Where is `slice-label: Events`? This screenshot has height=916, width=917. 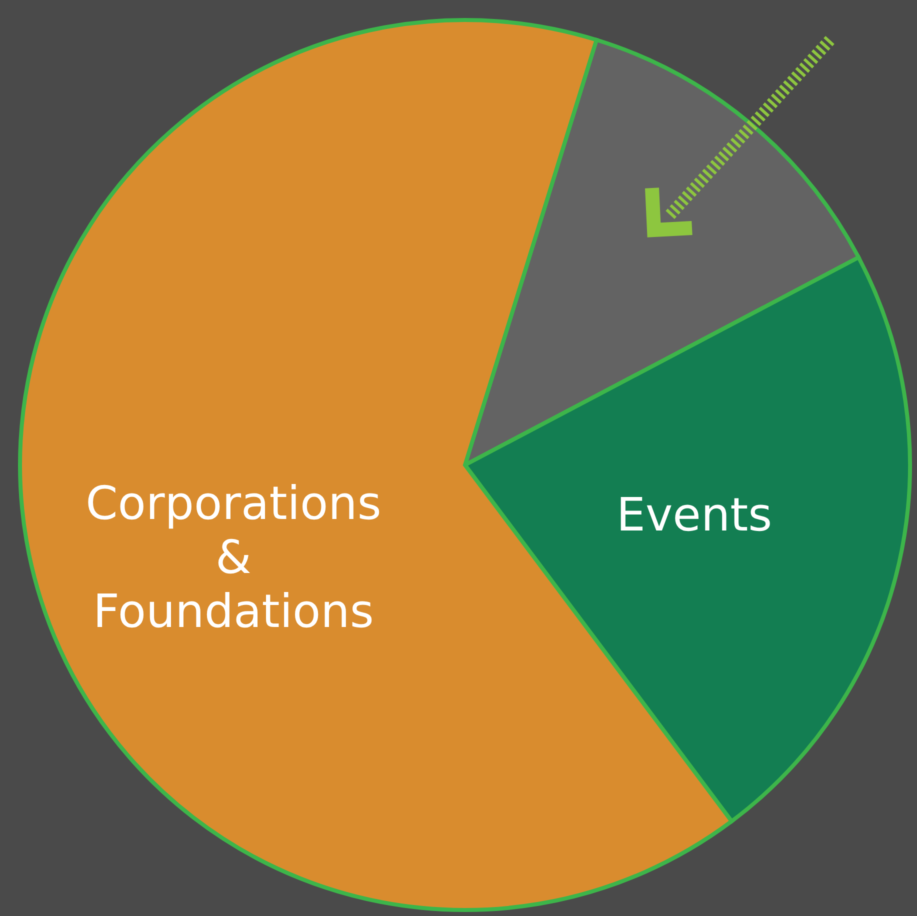
slice-label: Events is located at coordinates (694, 515).